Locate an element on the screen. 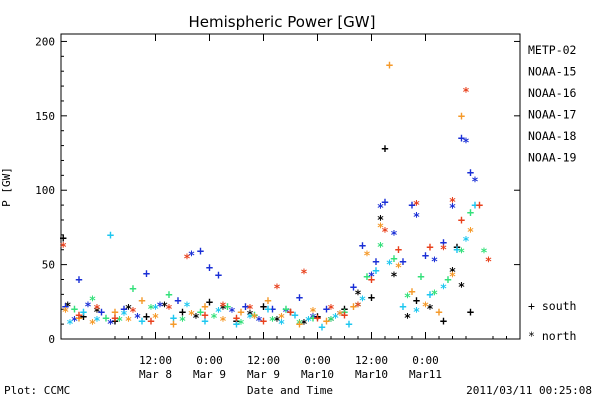  y-tick-label: 200 is located at coordinates (45, 41).